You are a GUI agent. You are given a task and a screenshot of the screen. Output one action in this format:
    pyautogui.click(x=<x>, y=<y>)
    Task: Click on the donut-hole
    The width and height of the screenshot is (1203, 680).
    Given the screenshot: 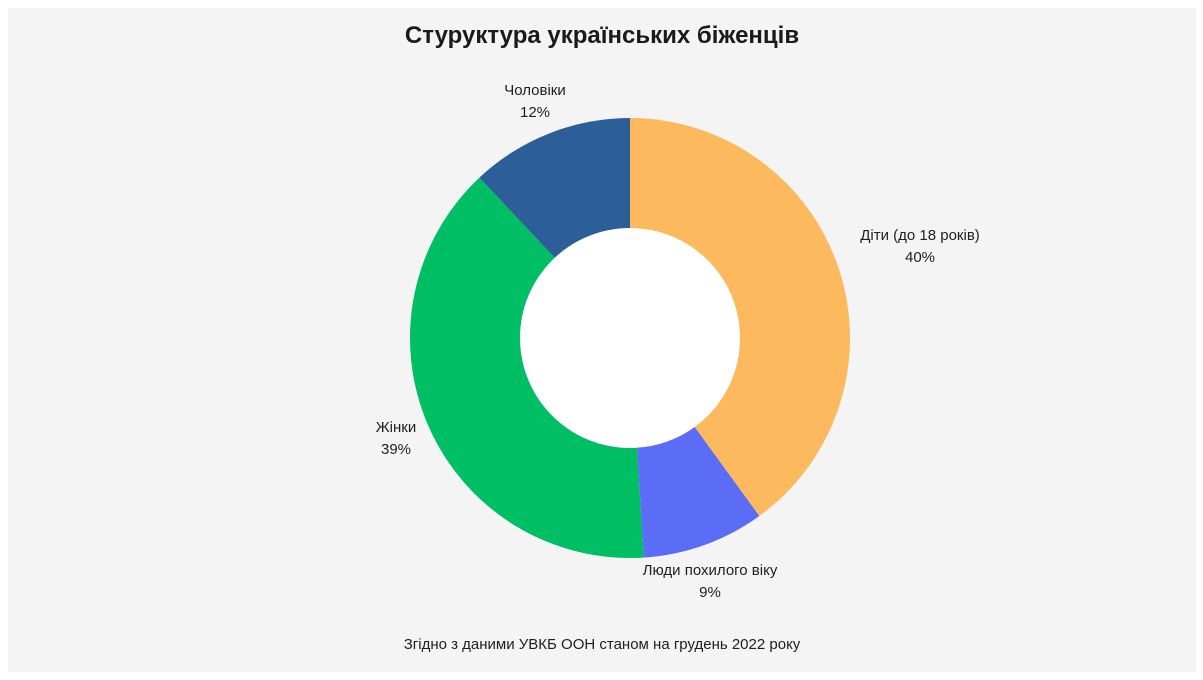 What is the action you would take?
    pyautogui.click(x=630, y=338)
    